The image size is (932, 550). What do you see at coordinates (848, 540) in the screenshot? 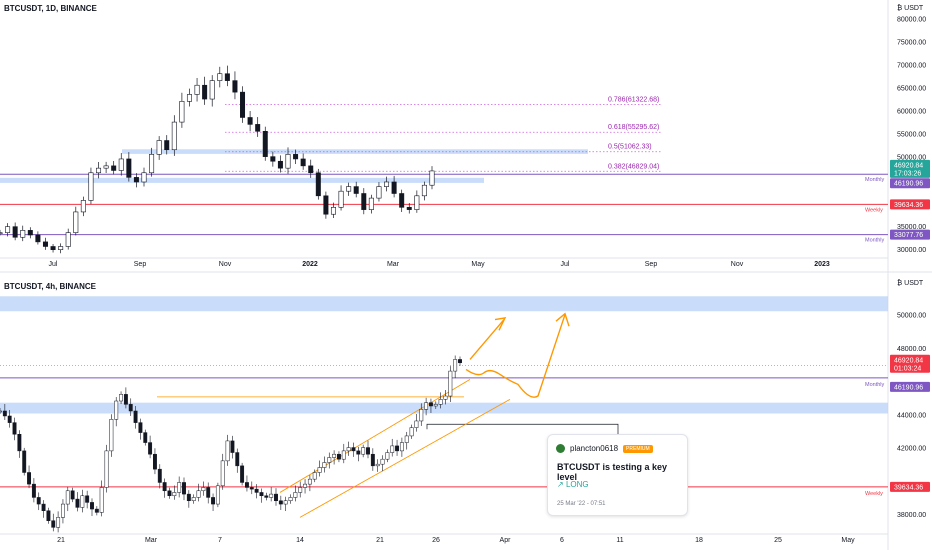
I see `bottom-time-tick-label: May` at bounding box center [848, 540].